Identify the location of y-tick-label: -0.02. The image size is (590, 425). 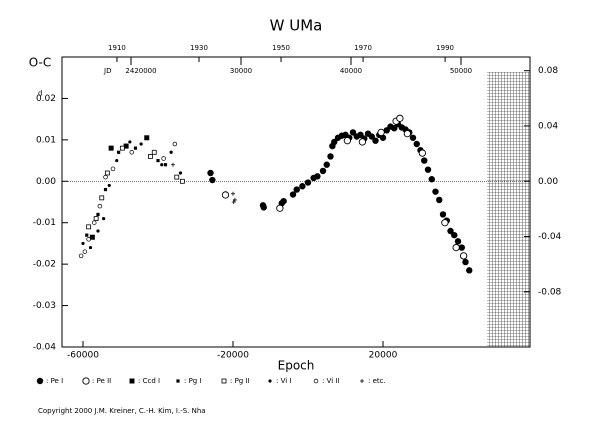
(44, 265).